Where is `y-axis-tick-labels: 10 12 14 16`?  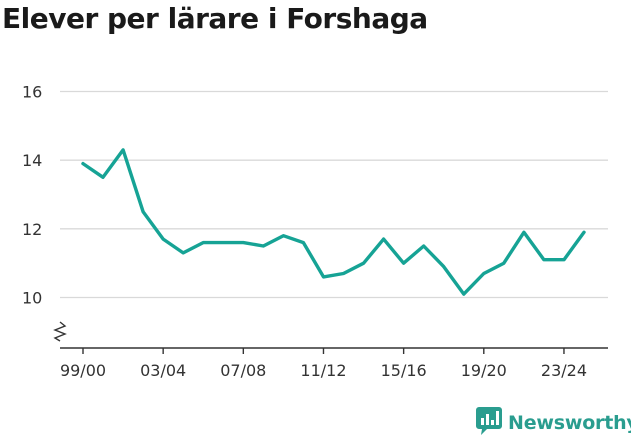
y-axis-tick-labels: 10 12 14 16 is located at coordinates (32, 195).